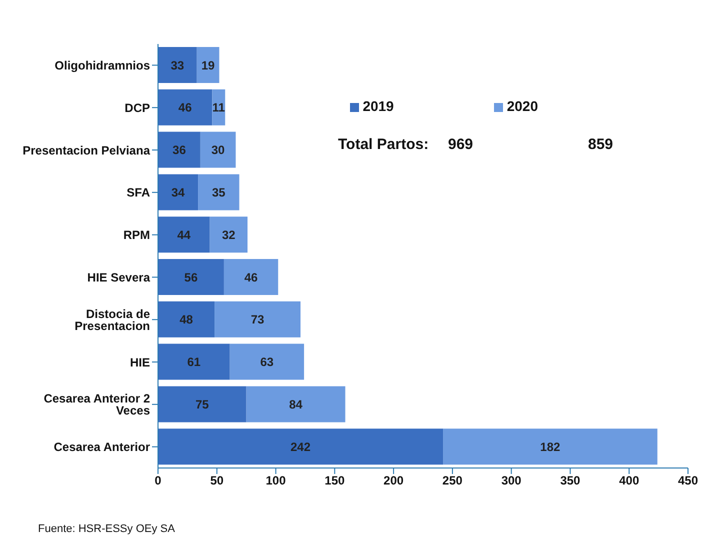  I want to click on data-label: 32, so click(229, 235).